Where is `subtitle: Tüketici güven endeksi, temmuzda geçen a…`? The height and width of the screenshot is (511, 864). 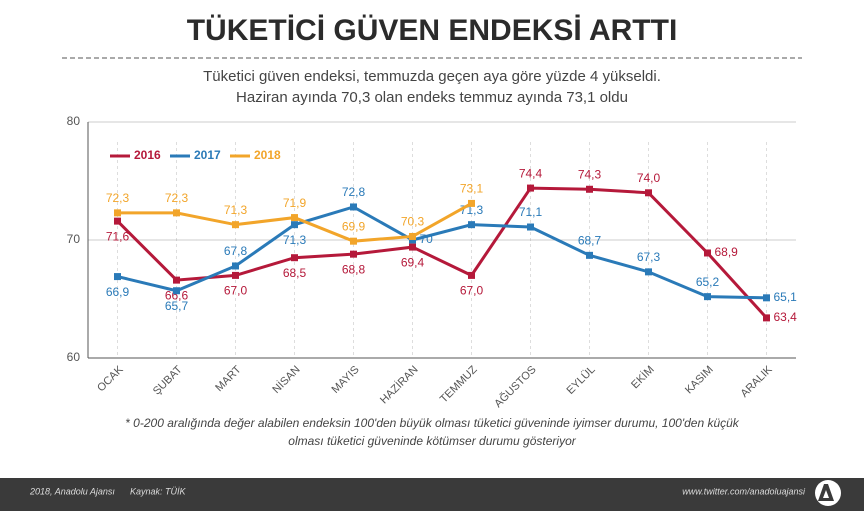 subtitle: Tüketici güven endeksi, temmuzda geçen a… is located at coordinates (432, 76).